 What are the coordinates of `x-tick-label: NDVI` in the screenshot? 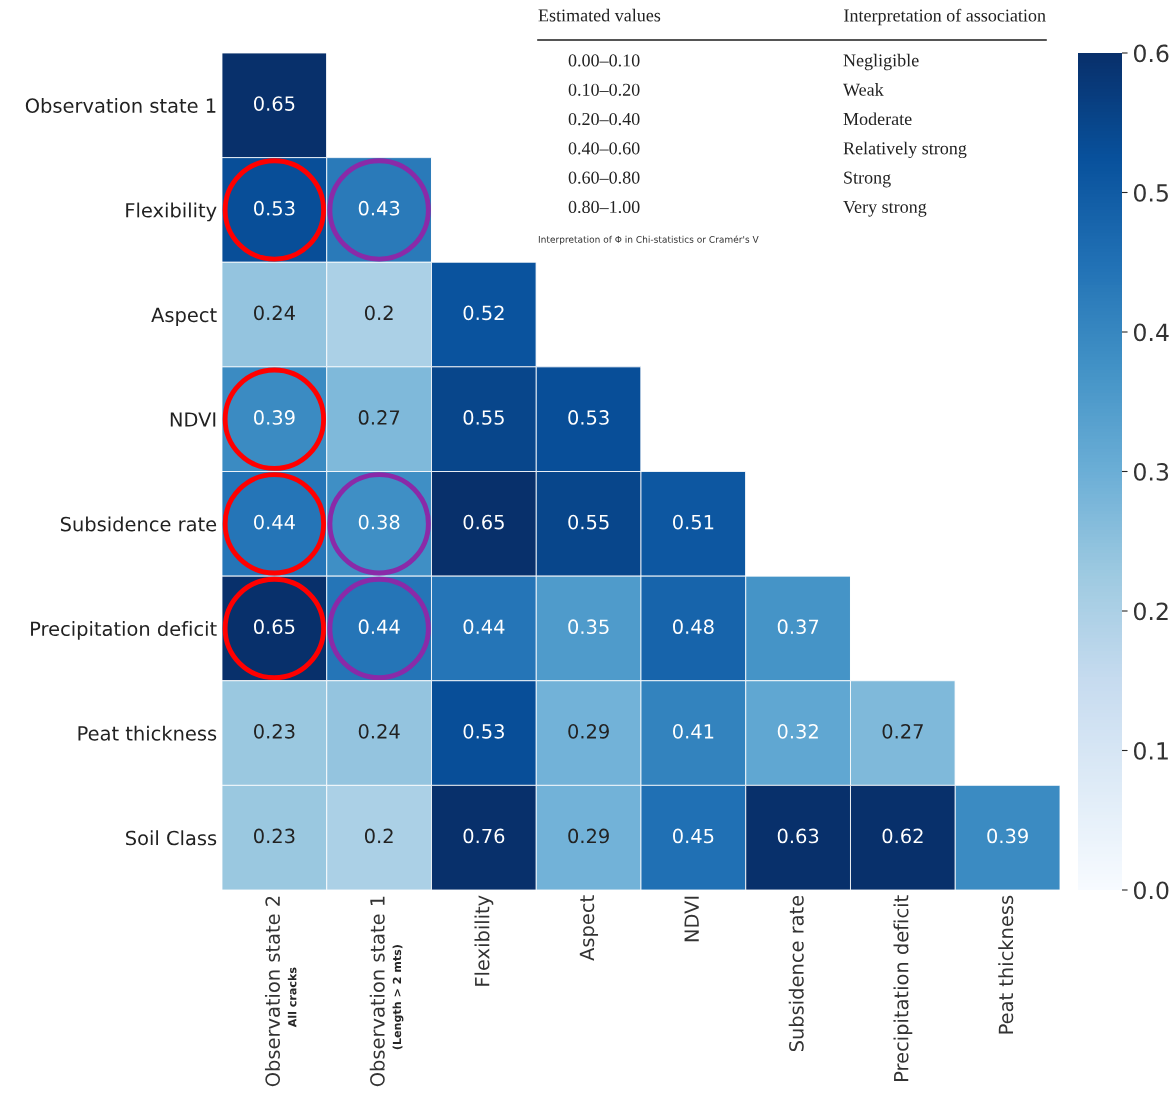 It's located at (691, 919).